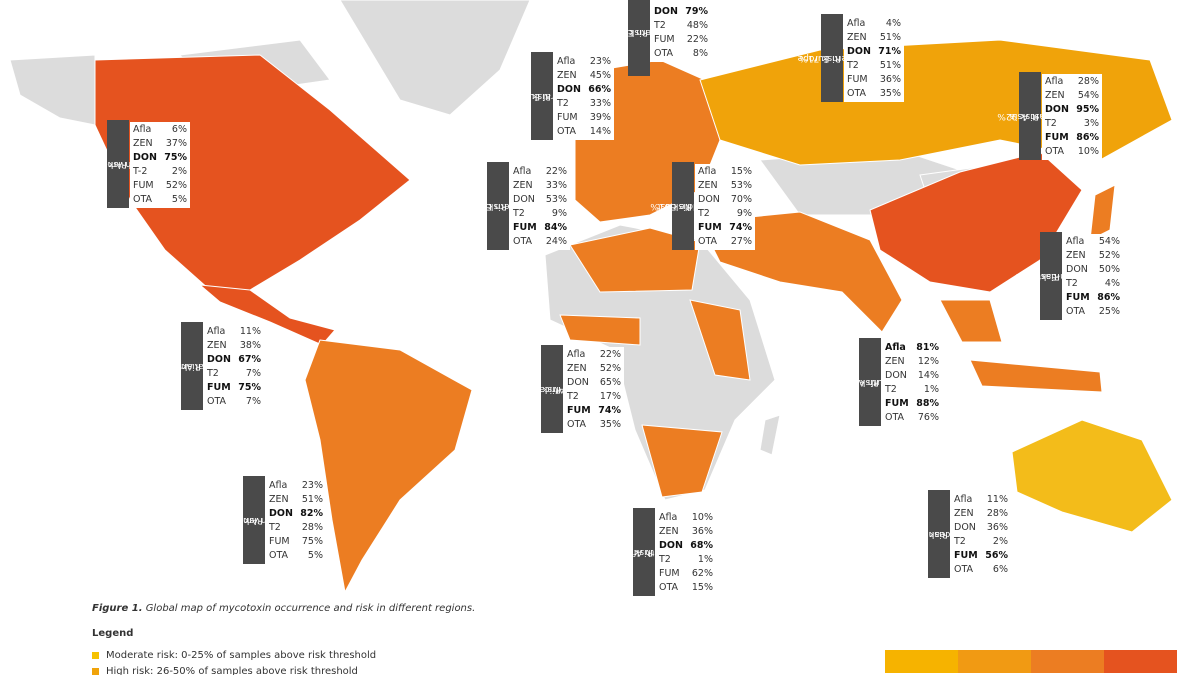  What do you see at coordinates (296, 500) in the screenshot?
I see `toxin-row: ZEN 51%` at bounding box center [296, 500].